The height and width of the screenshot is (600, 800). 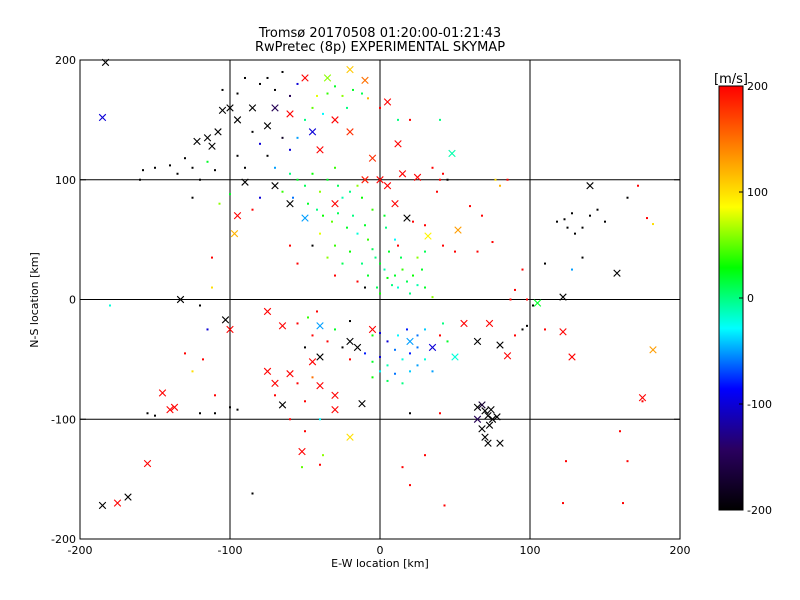 I want to click on colorbar: [m/s] 200 100 0 -100 -200, so click(x=743, y=294).